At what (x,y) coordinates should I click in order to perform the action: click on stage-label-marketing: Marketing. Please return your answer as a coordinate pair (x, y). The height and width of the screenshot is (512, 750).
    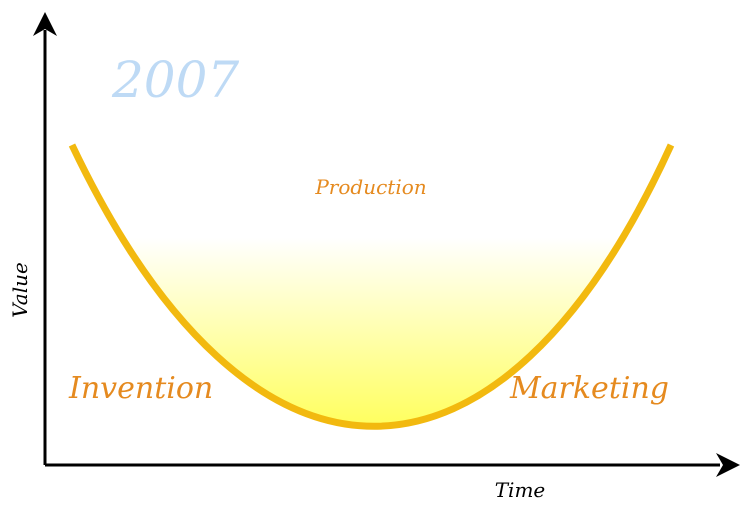
    Looking at the image, I should click on (589, 388).